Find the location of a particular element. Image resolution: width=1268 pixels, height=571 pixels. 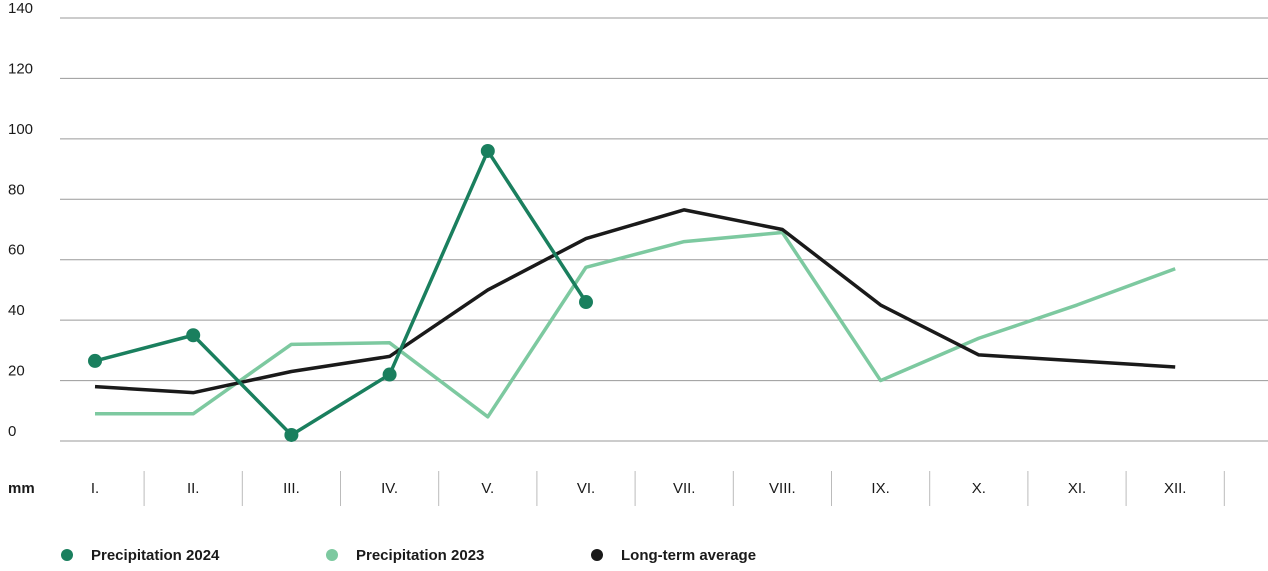

legend-label: Precipitation 2024 is located at coordinates (155, 555).